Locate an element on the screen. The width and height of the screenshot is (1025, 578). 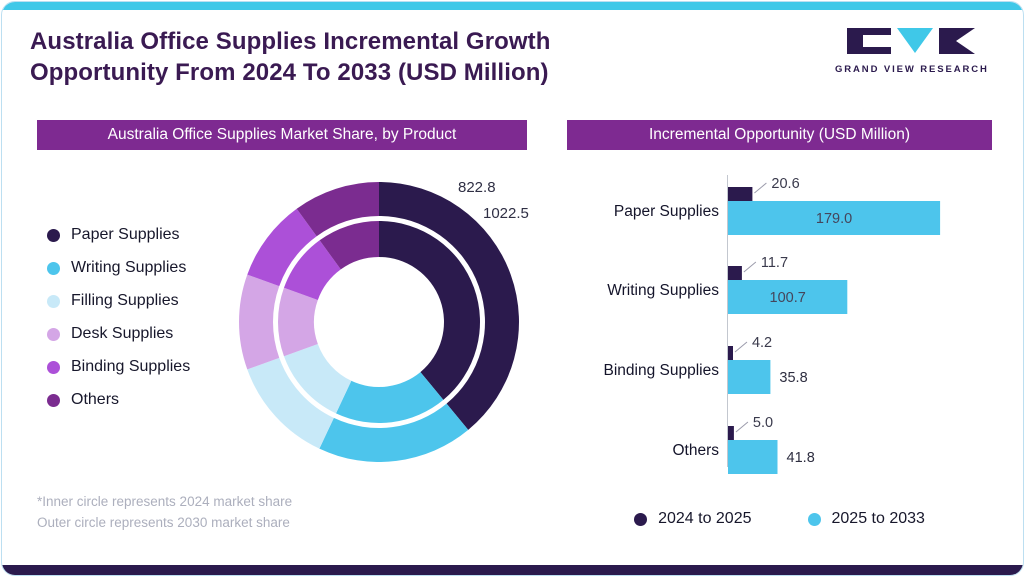
donut-segment-paper-supplies-outer is located at coordinates (449, 306).